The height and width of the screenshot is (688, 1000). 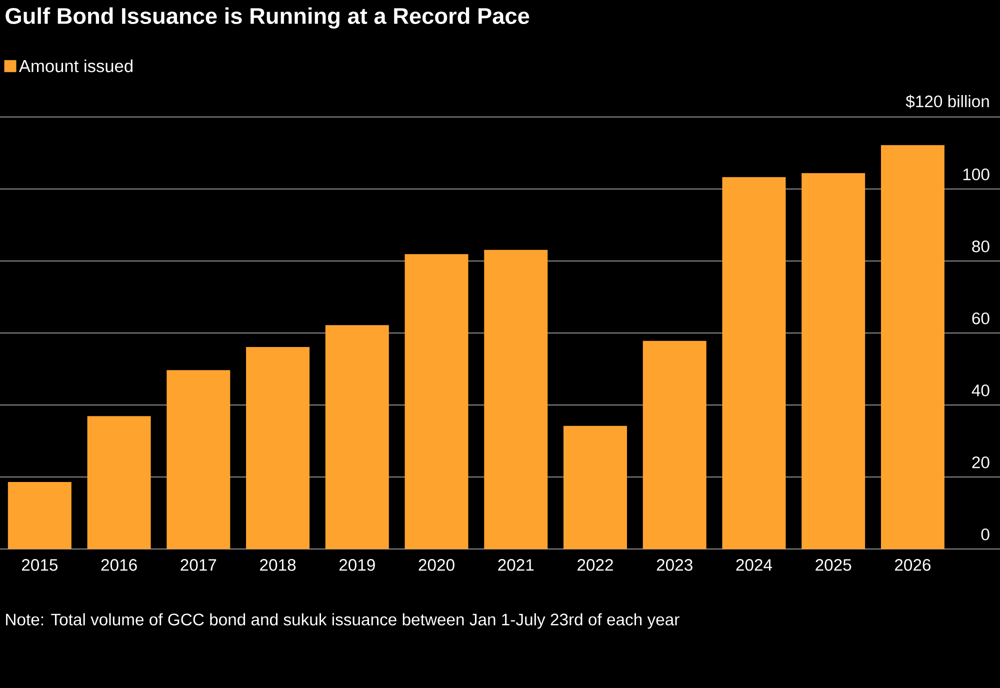 I want to click on legend-label: Amount issued, so click(x=75, y=65).